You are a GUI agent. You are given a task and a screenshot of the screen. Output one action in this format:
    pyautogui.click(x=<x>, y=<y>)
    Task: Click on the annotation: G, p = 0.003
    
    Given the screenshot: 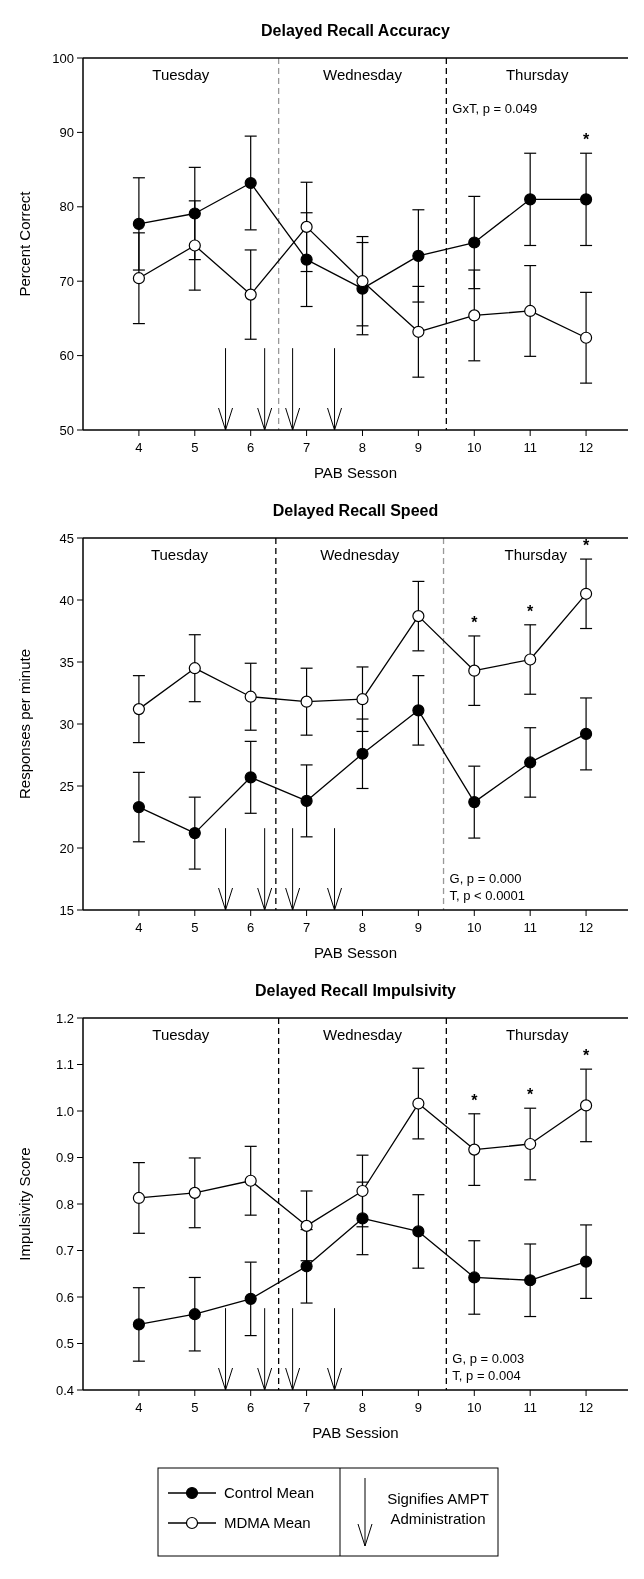 What is the action you would take?
    pyautogui.click(x=488, y=1358)
    